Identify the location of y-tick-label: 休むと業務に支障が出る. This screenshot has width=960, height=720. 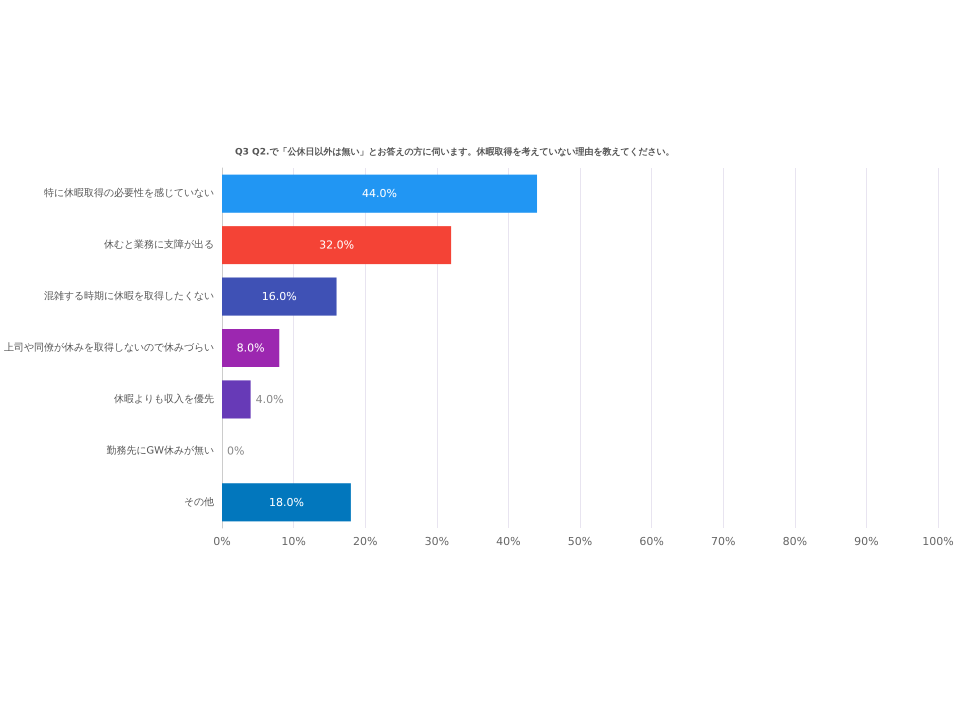
(159, 244).